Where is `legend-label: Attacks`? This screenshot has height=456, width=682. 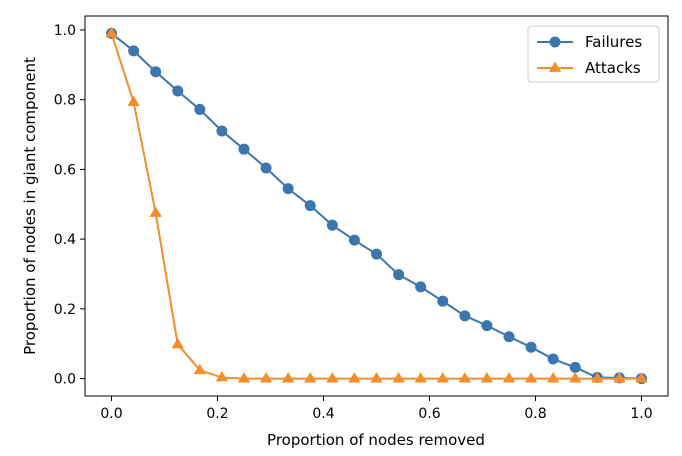
legend-label: Attacks is located at coordinates (613, 68).